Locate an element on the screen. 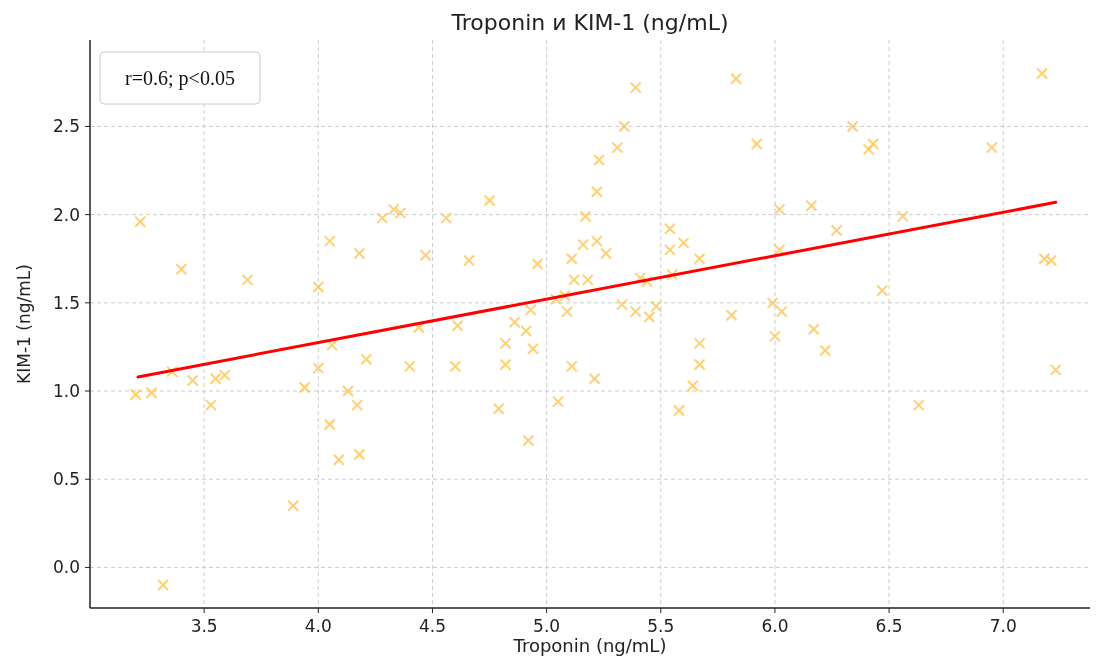  y-axis-title: KIM-1 (ng/mL) is located at coordinates (24, 324).